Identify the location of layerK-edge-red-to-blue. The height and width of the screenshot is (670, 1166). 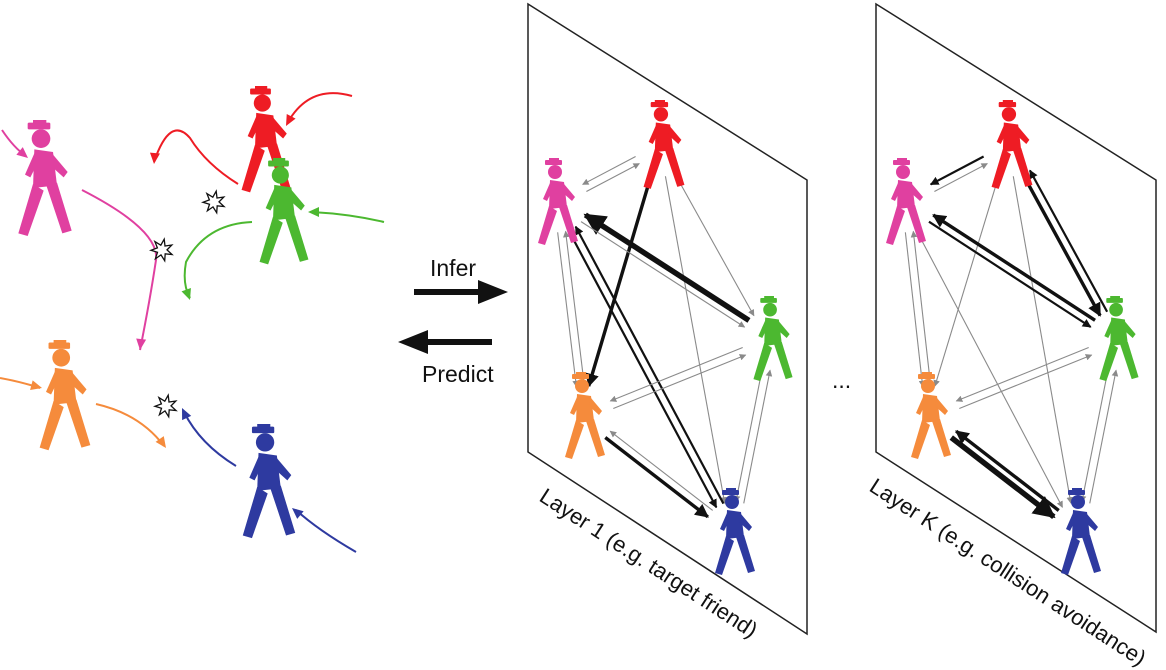
(1043, 340).